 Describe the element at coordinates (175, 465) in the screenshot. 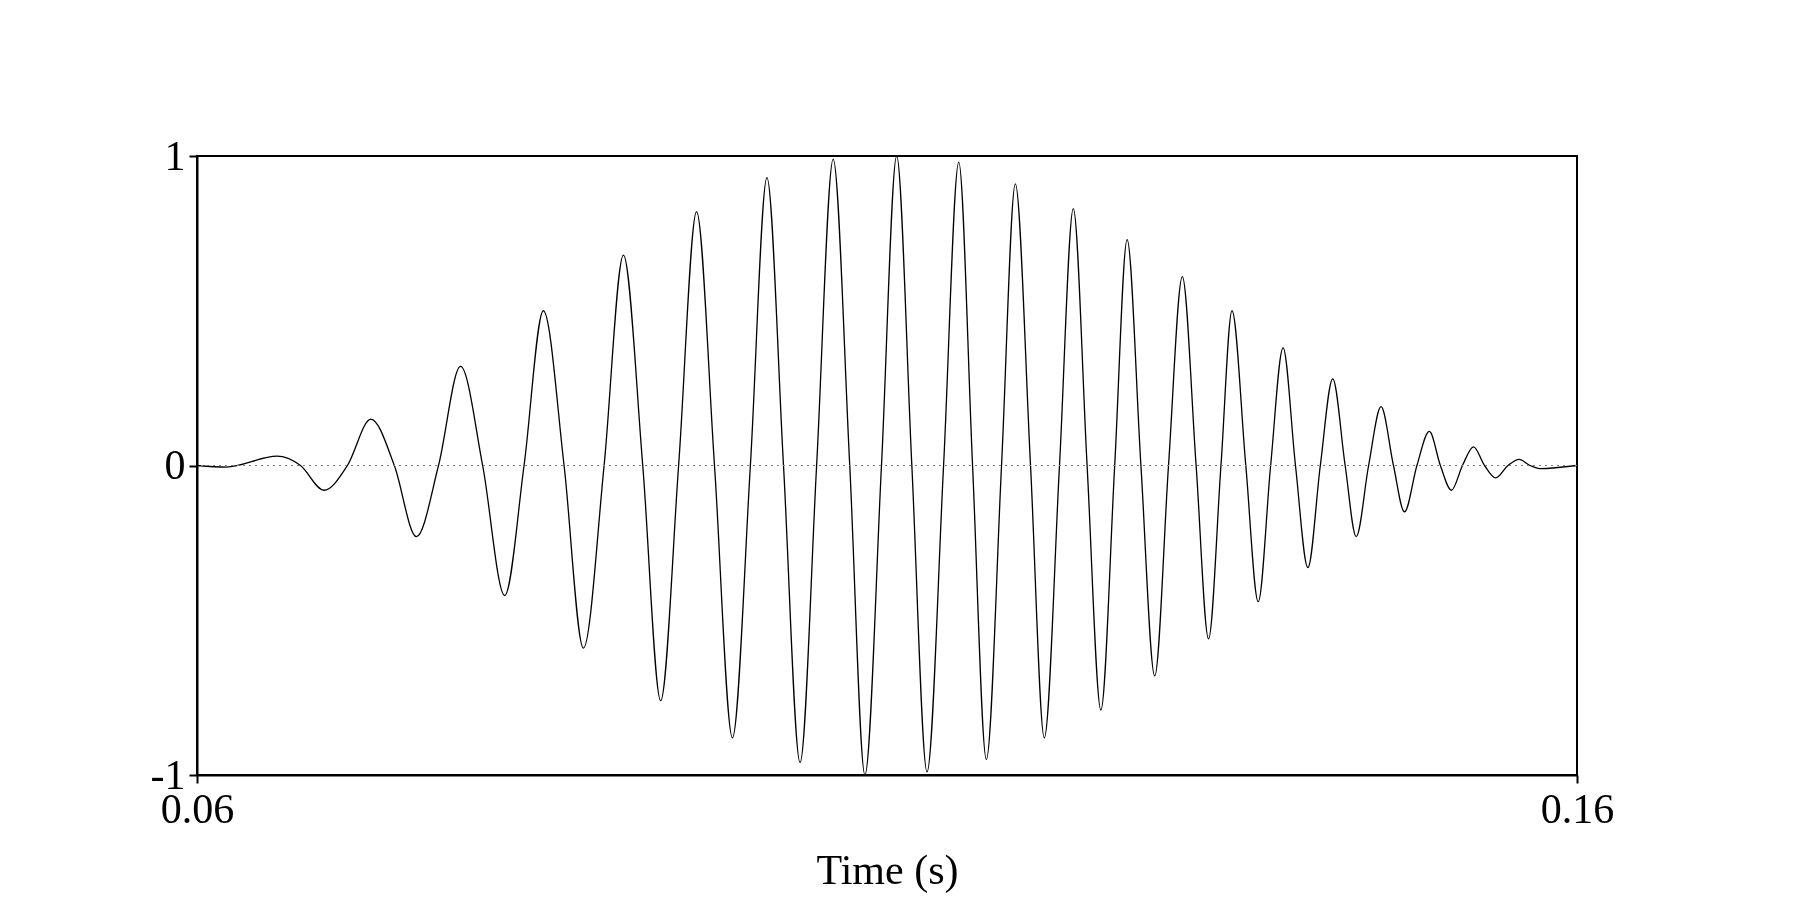

I see `y-tick-label: 0` at that location.